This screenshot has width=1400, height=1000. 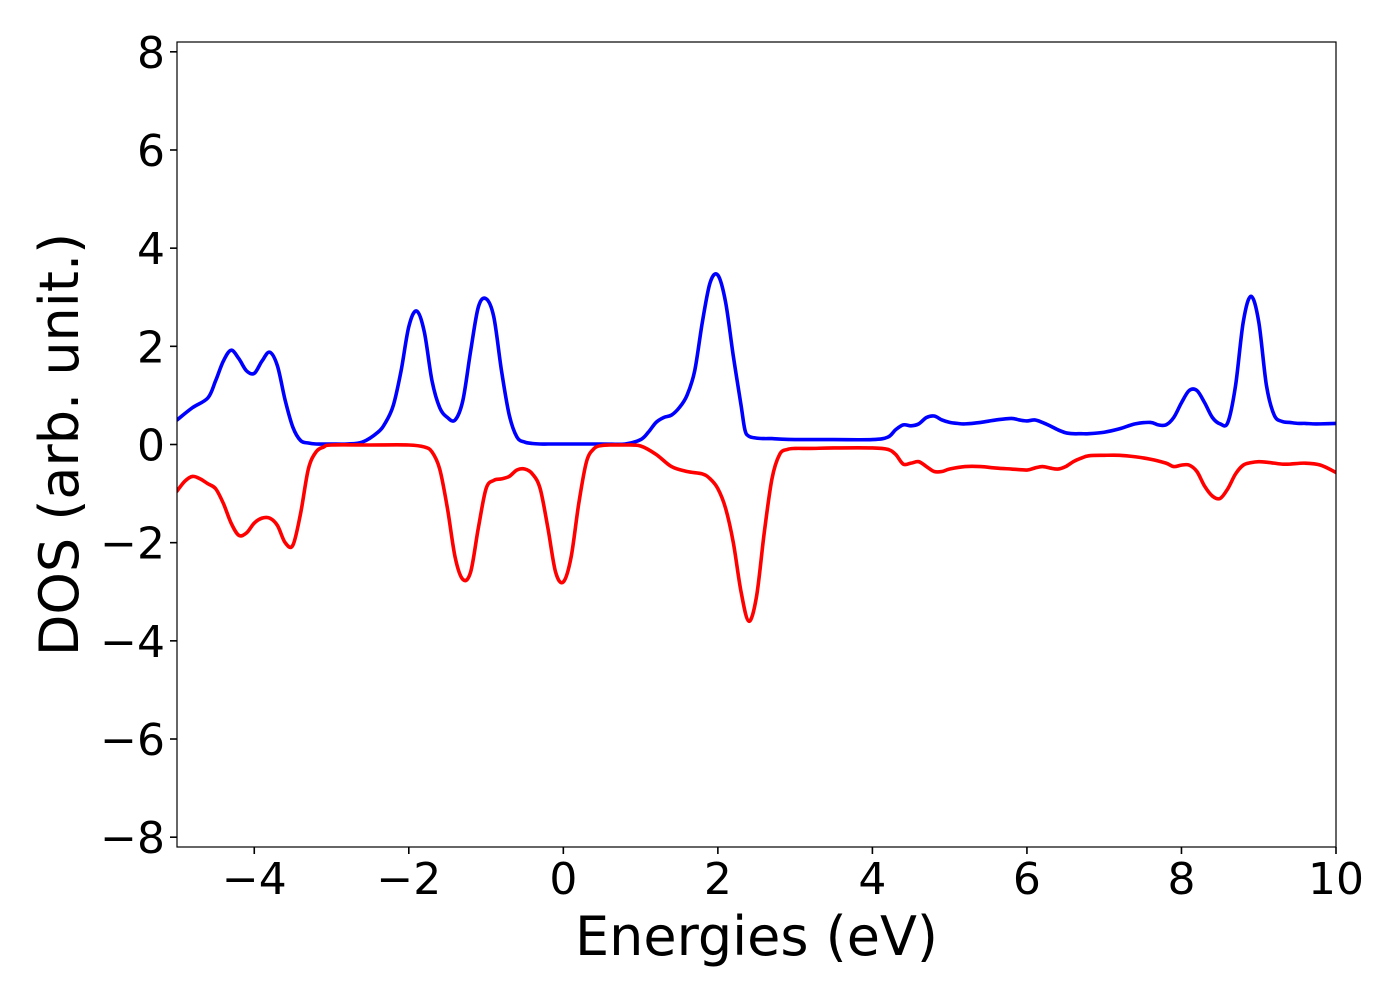 I want to click on x-axis-label: Energies (eV), so click(x=756, y=936).